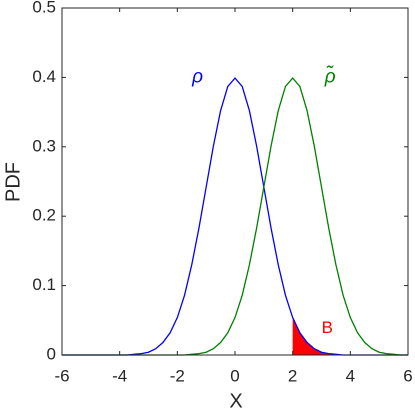 The height and width of the screenshot is (412, 415). I want to click on y-axis-label: PDF, so click(13, 182).